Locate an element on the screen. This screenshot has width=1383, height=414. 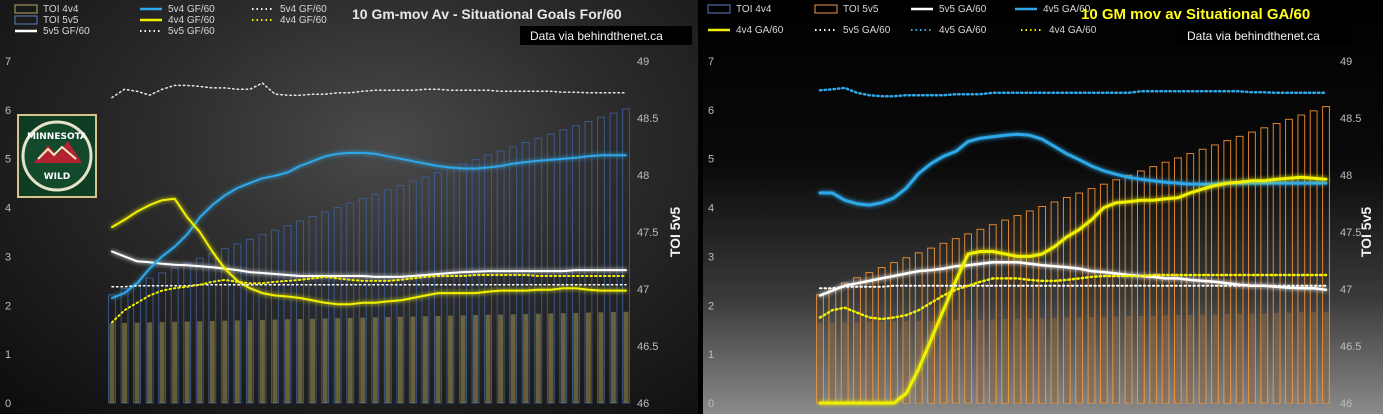
y-tick-label: 0 is located at coordinates (711, 404).